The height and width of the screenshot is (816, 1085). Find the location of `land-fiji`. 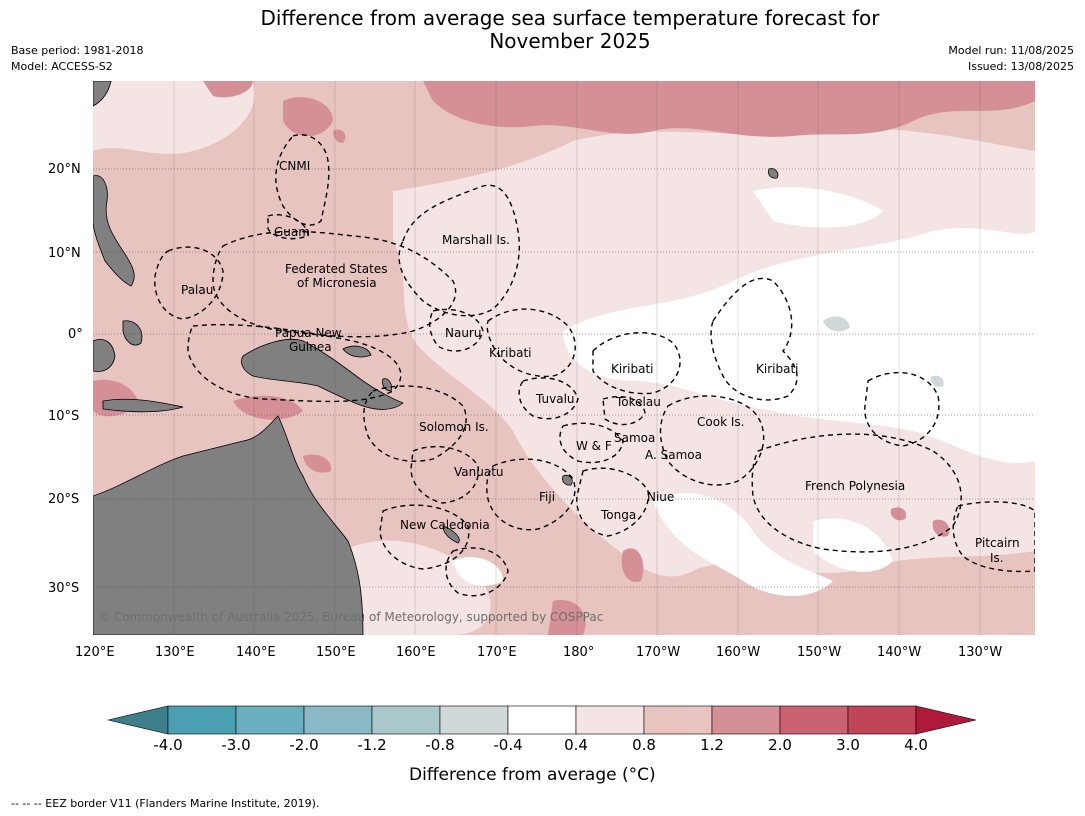

land-fiji is located at coordinates (567, 480).